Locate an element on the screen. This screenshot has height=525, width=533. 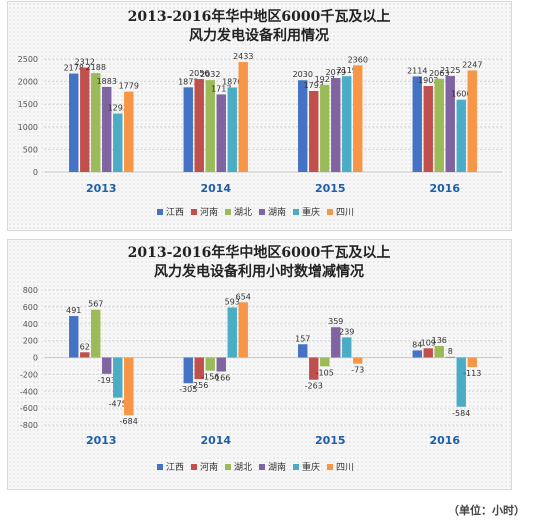
c2-data-label: -584 is located at coordinates (461, 413).